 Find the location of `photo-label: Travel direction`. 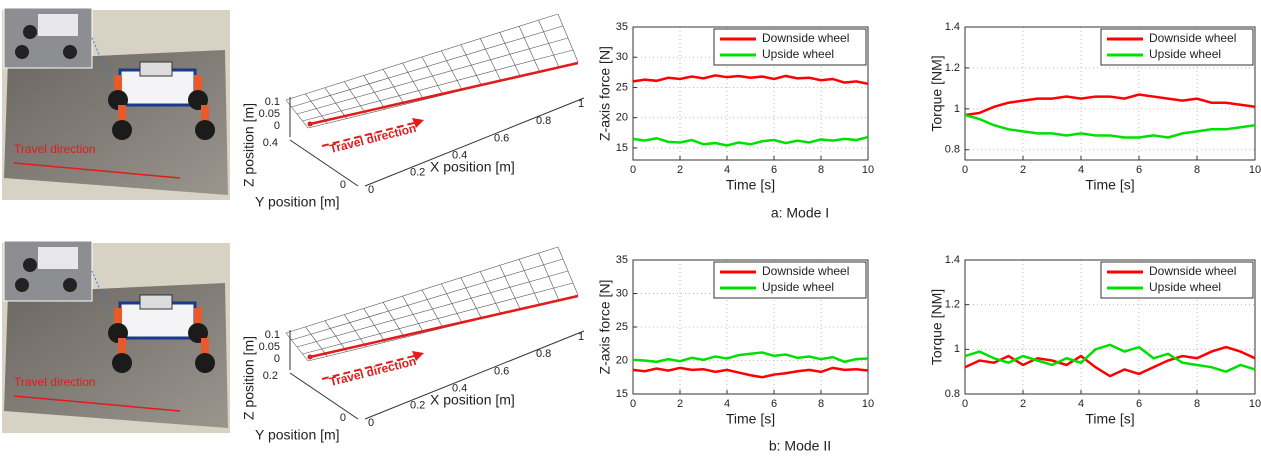

photo-label: Travel direction is located at coordinates (55, 382).